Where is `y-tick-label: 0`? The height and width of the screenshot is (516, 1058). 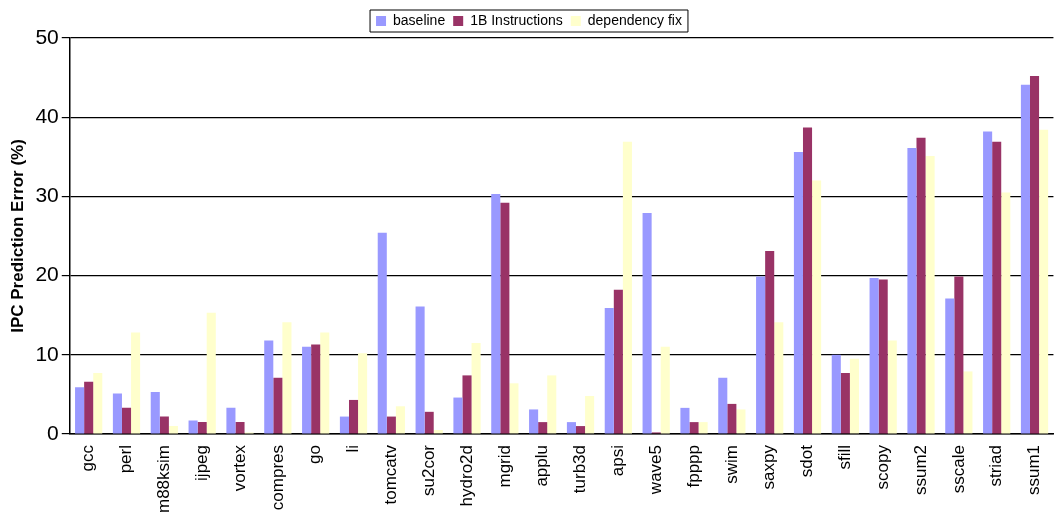
y-tick-label: 0 is located at coordinates (53, 432).